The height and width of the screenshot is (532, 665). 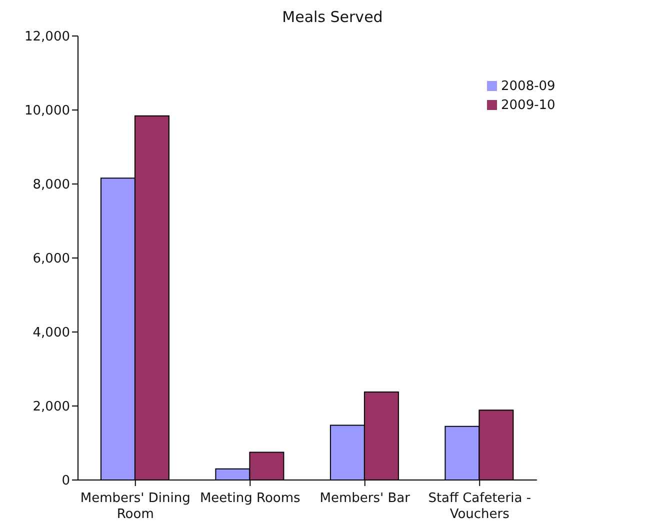 I want to click on legend-label: 2009-10, so click(x=528, y=105).